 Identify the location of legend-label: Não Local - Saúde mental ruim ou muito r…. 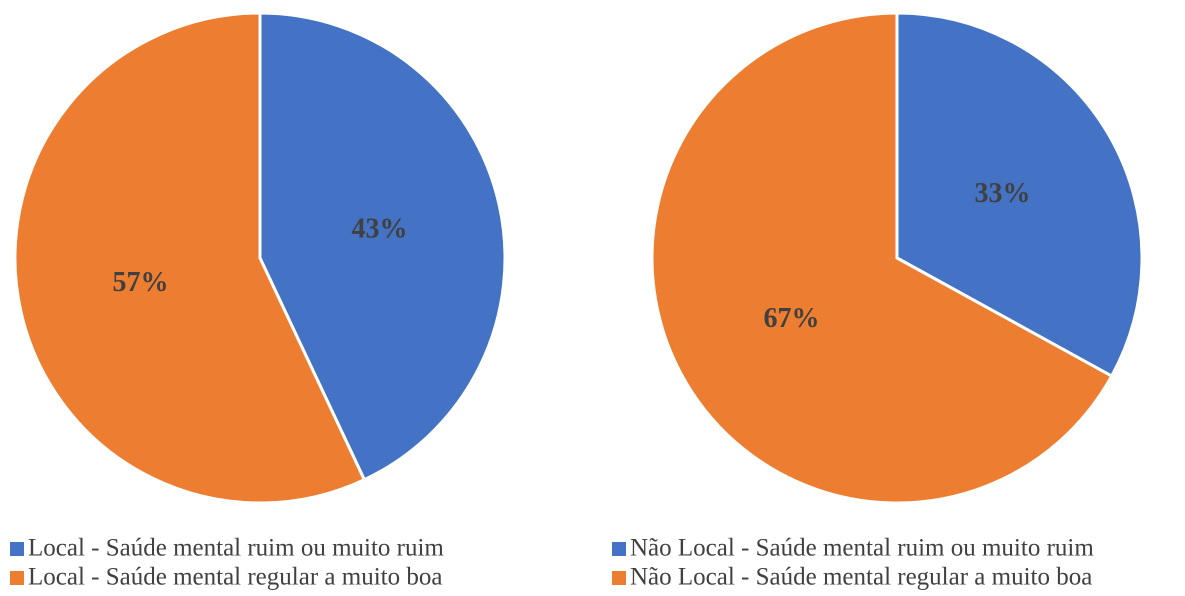
(862, 548).